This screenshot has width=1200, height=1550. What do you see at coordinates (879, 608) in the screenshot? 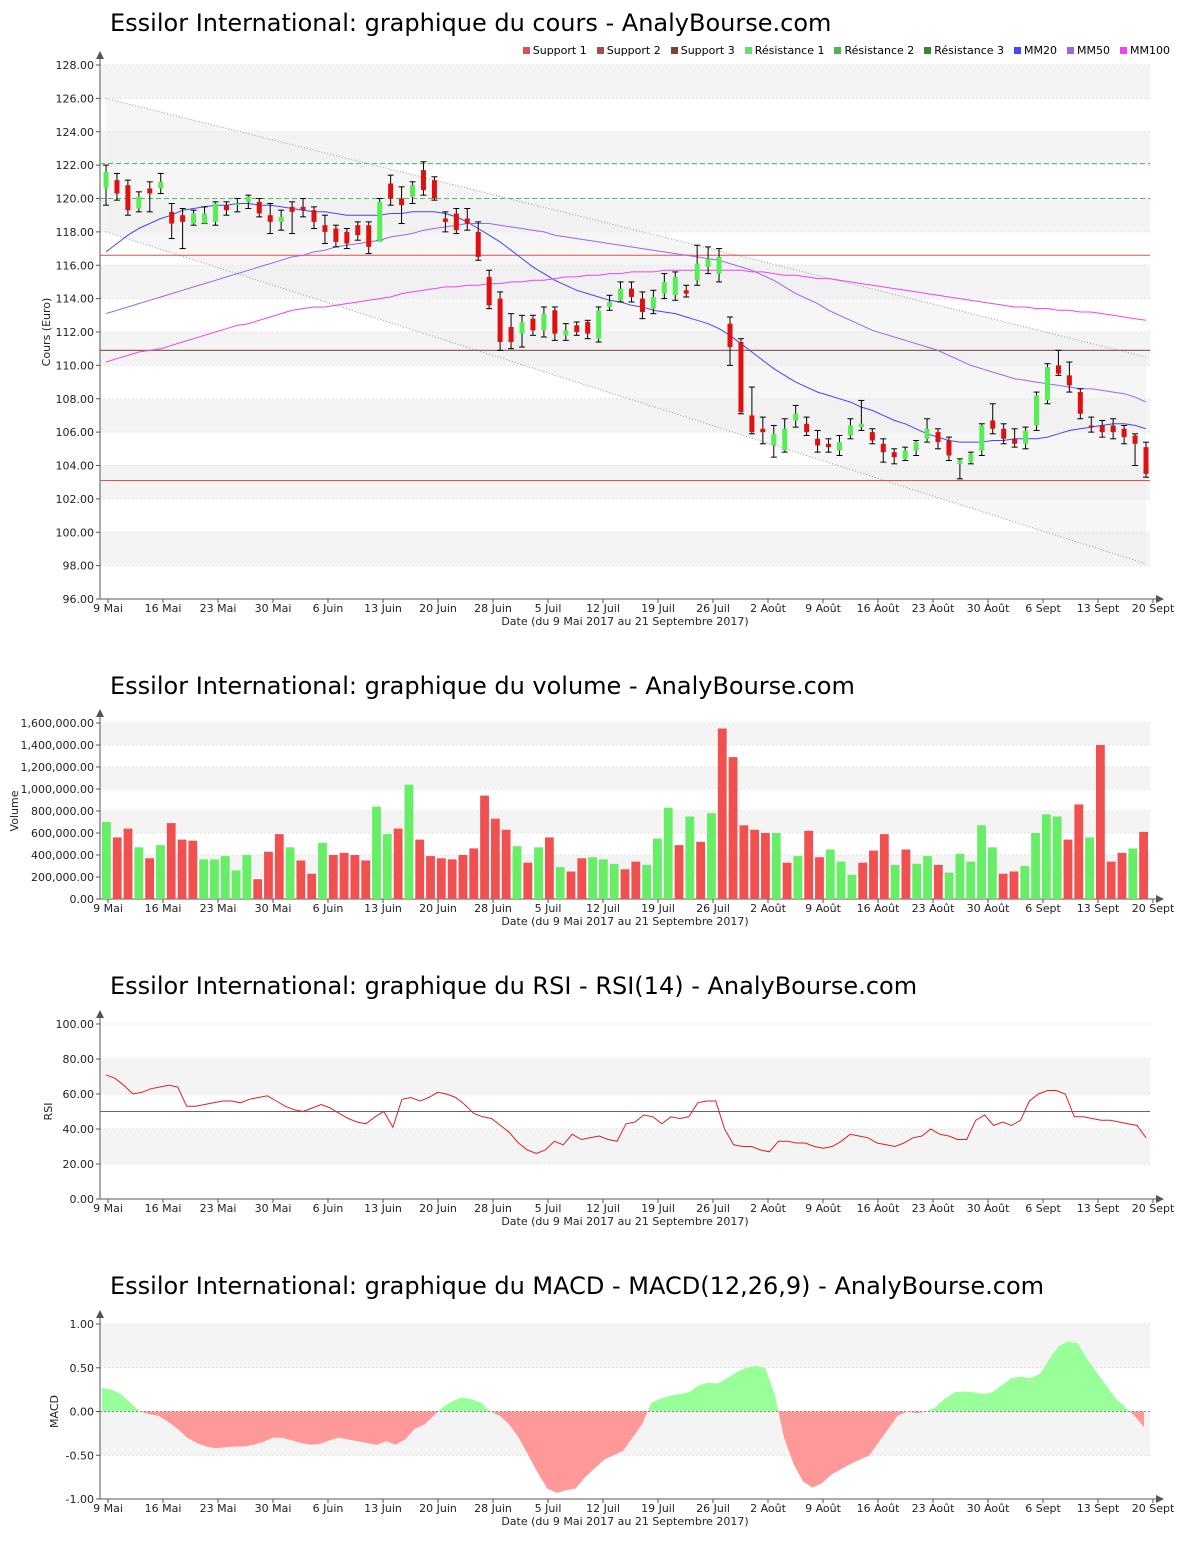
I see `x-tick-label: 16 Août` at bounding box center [879, 608].